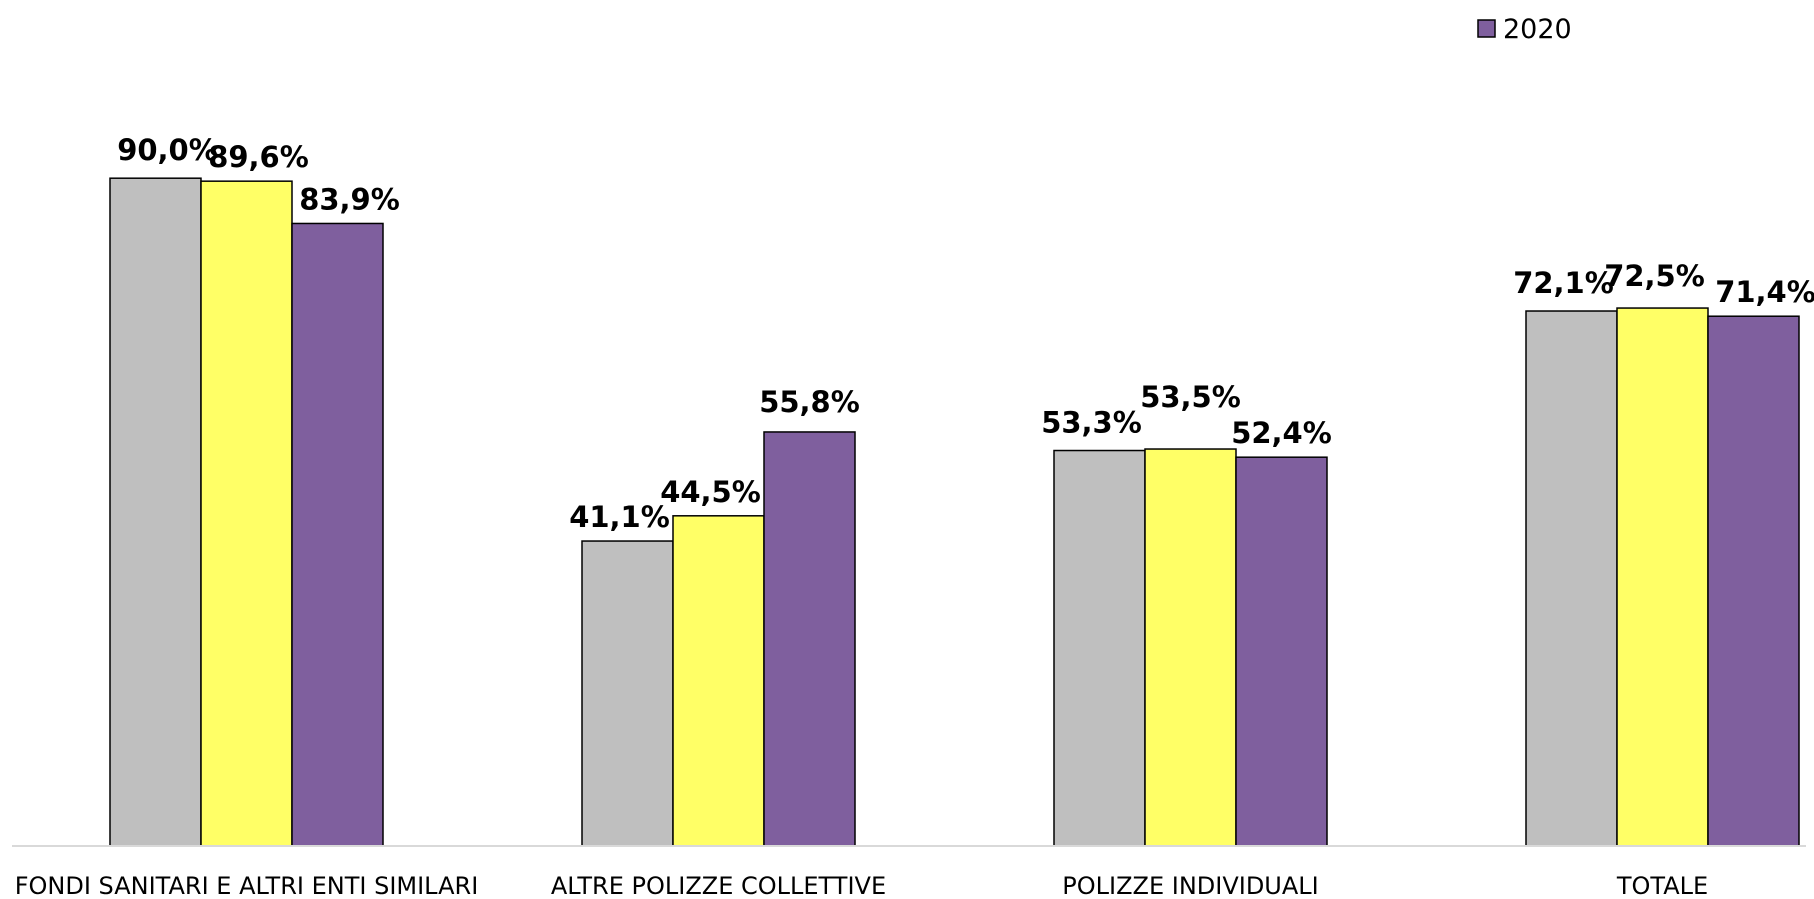  What do you see at coordinates (809, 639) in the screenshot?
I see `bar-series-3-altre-polizze-collettive` at bounding box center [809, 639].